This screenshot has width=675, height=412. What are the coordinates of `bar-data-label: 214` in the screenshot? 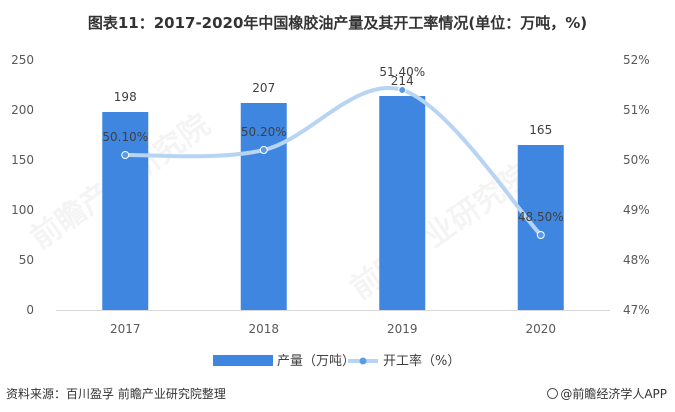 It's located at (402, 81).